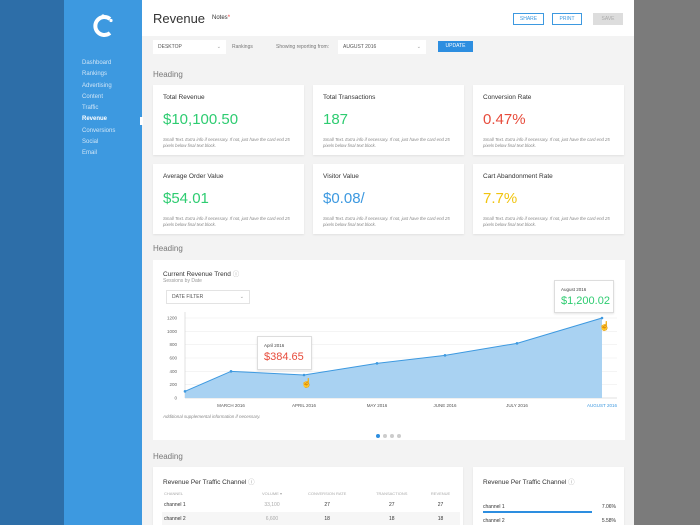  I want to click on channel-bar-row: channel 1 7.06%, so click(549, 511).